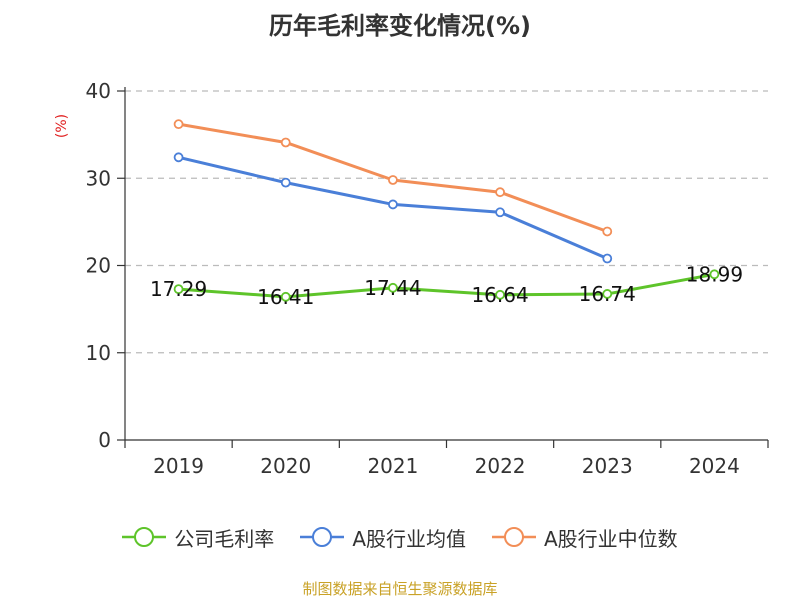 This screenshot has width=800, height=600. I want to click on legend-label: A股行业中位数, so click(611, 538).